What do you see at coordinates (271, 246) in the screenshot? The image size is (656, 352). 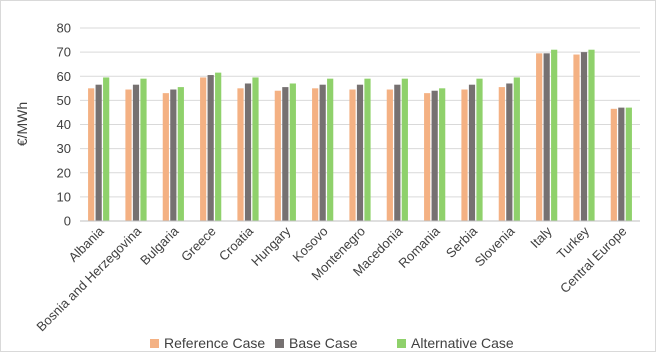 I see `x-tick-label: Hungary` at bounding box center [271, 246].